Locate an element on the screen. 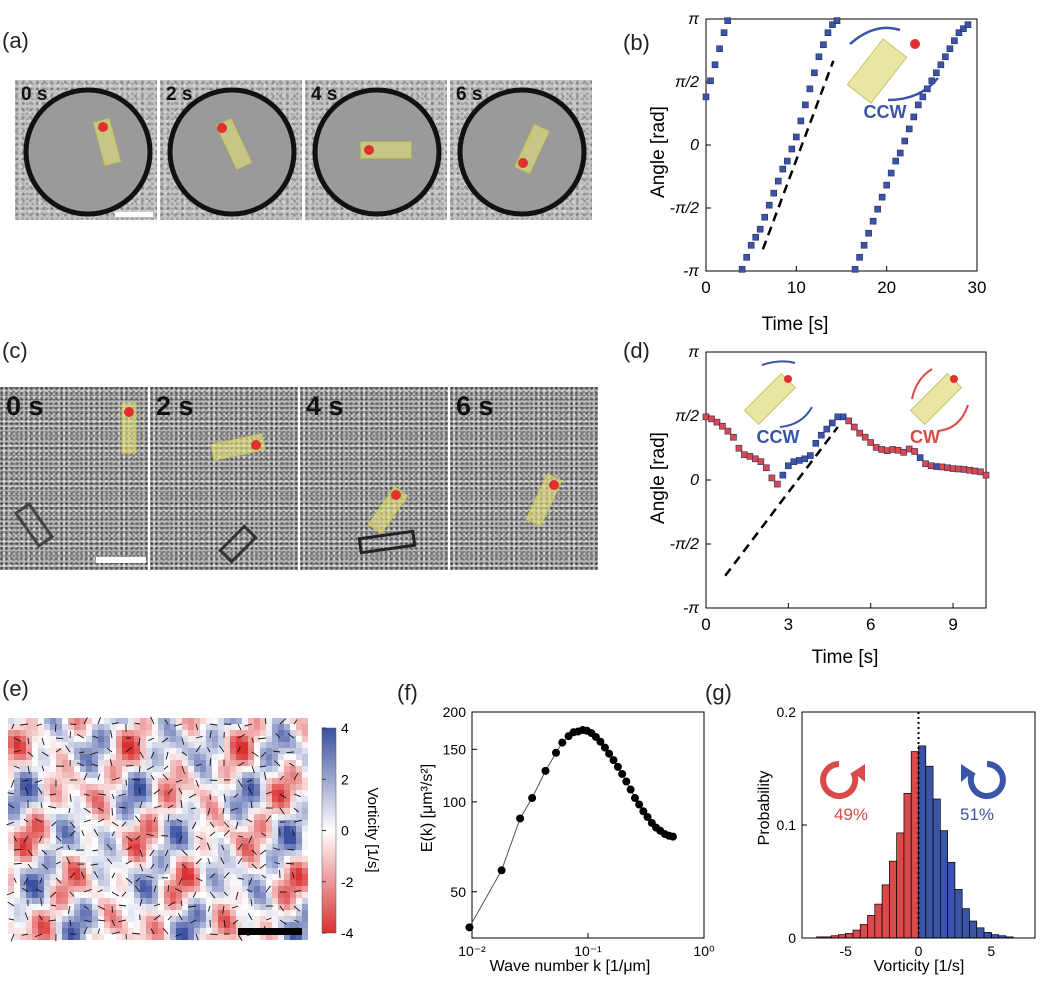 The width and height of the screenshot is (1045, 983). data-point is located at coordinates (868, 233).